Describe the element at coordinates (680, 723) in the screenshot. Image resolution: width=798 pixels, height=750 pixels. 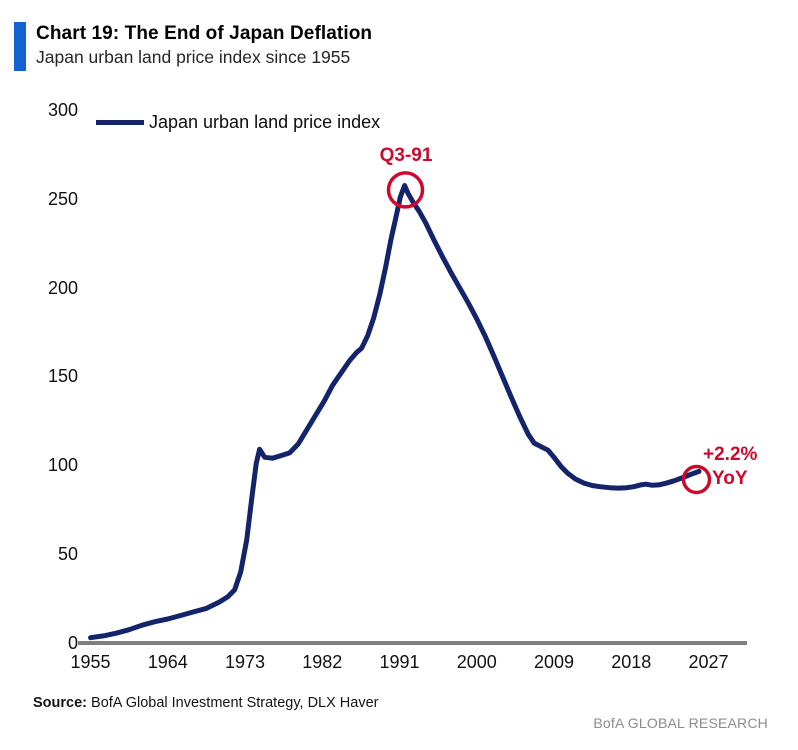
I see `brand-mark: BofA GLOBAL RESEARCH` at that location.